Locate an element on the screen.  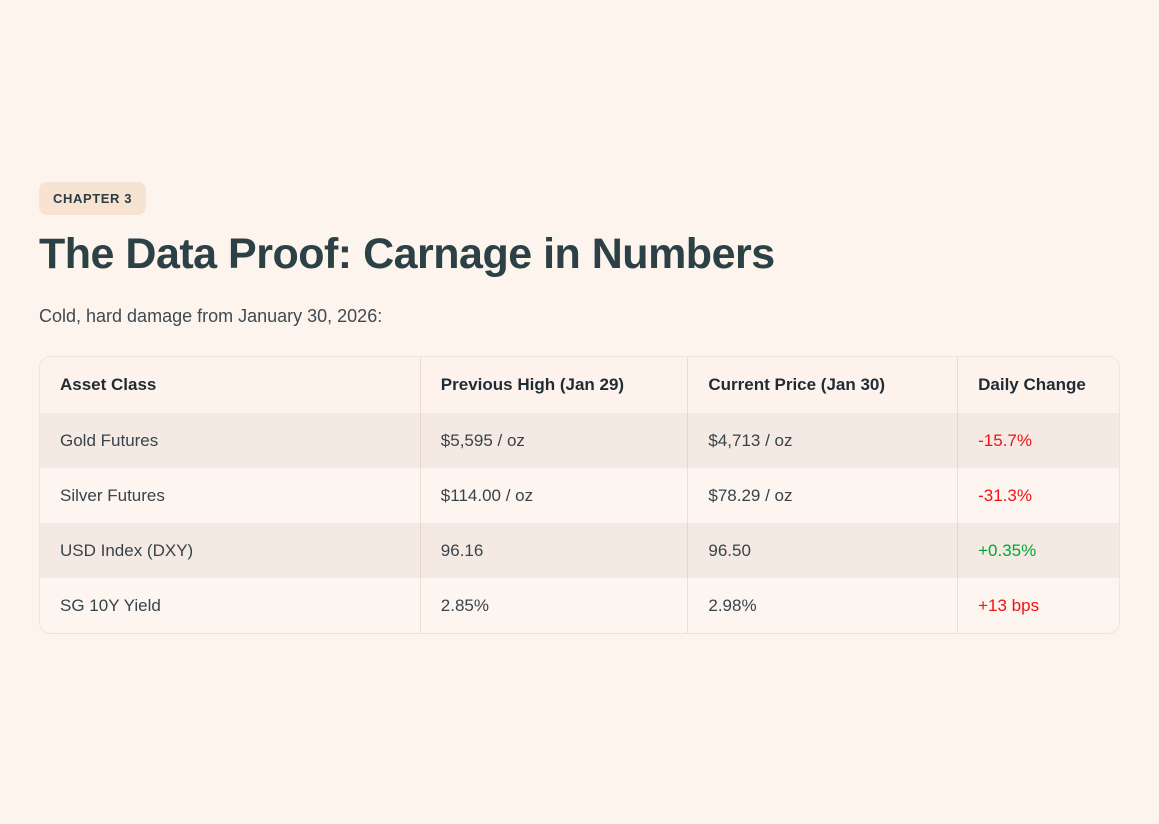
daily-change-value: +0.35% is located at coordinates (1007, 550).